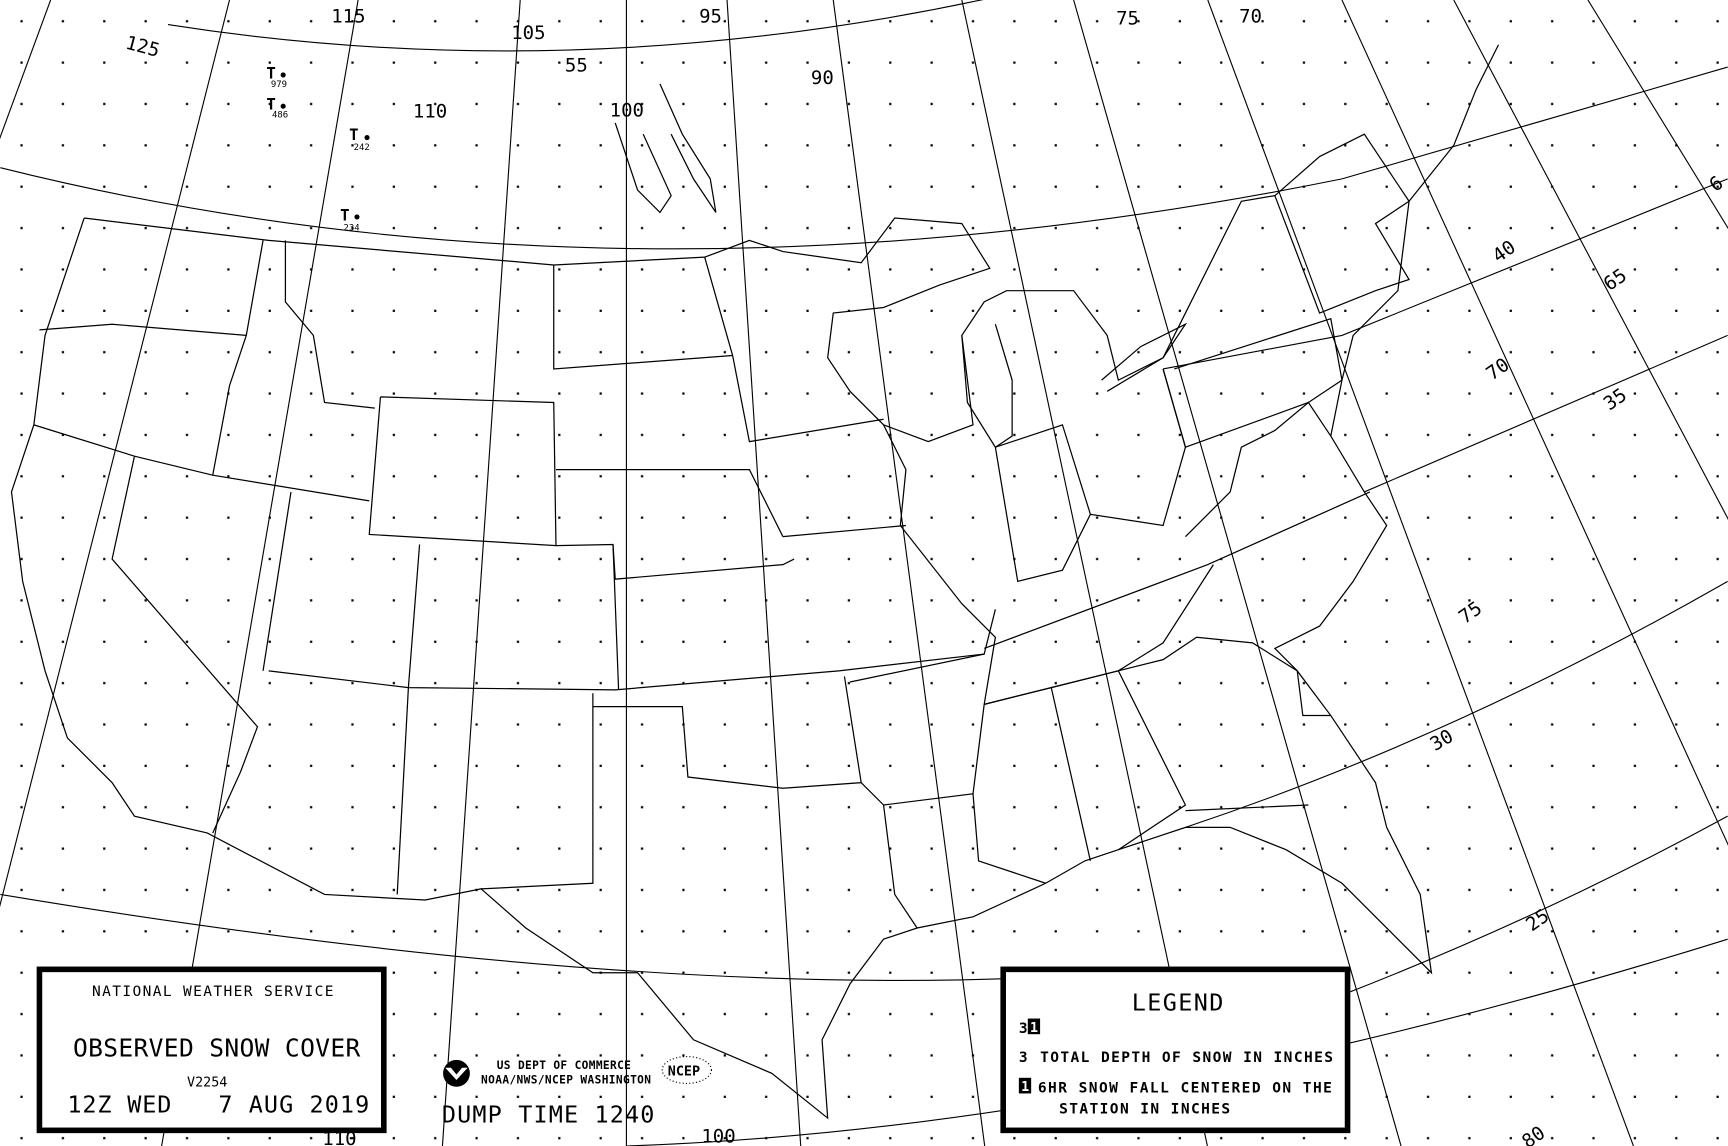 The width and height of the screenshot is (1728, 1146). I want to click on panhandle-border, so click(616, 617).